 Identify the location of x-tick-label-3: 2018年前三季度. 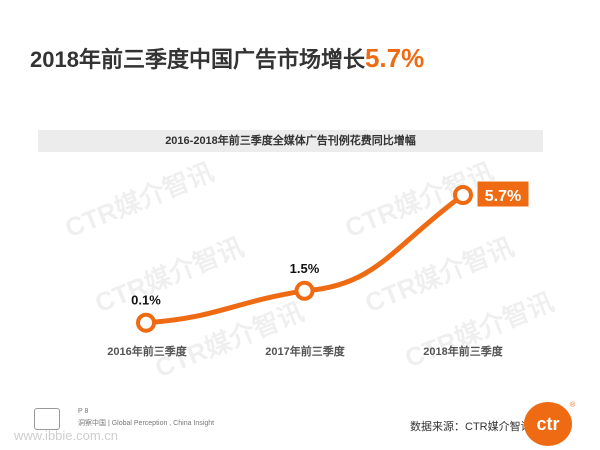
(463, 351).